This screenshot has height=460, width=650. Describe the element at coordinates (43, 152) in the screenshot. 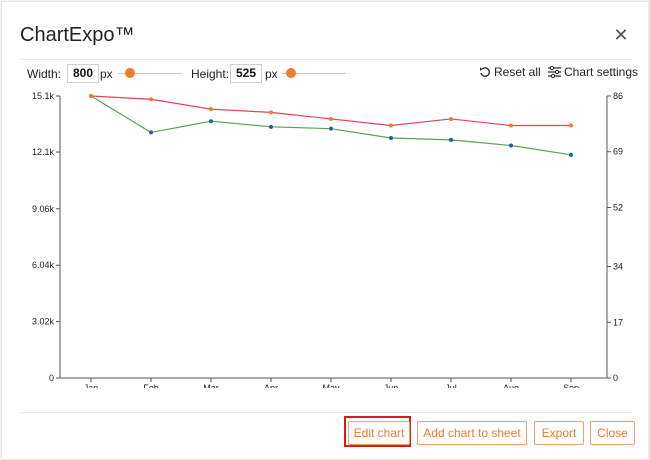

I see `y-left-tick-label: 12.1k` at that location.